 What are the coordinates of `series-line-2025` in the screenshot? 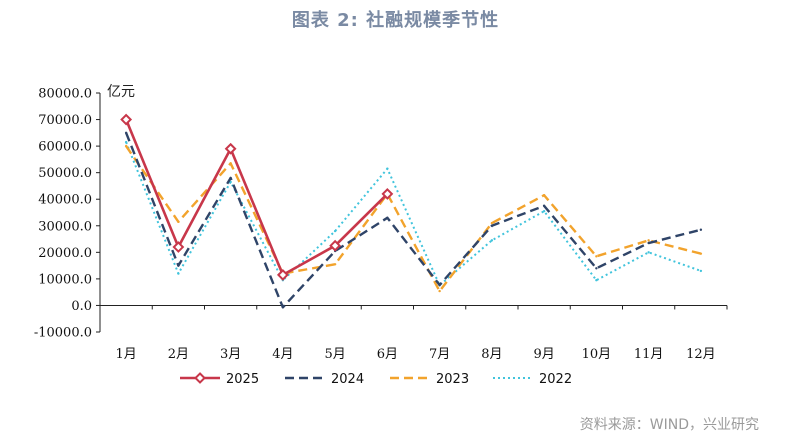 It's located at (256, 198).